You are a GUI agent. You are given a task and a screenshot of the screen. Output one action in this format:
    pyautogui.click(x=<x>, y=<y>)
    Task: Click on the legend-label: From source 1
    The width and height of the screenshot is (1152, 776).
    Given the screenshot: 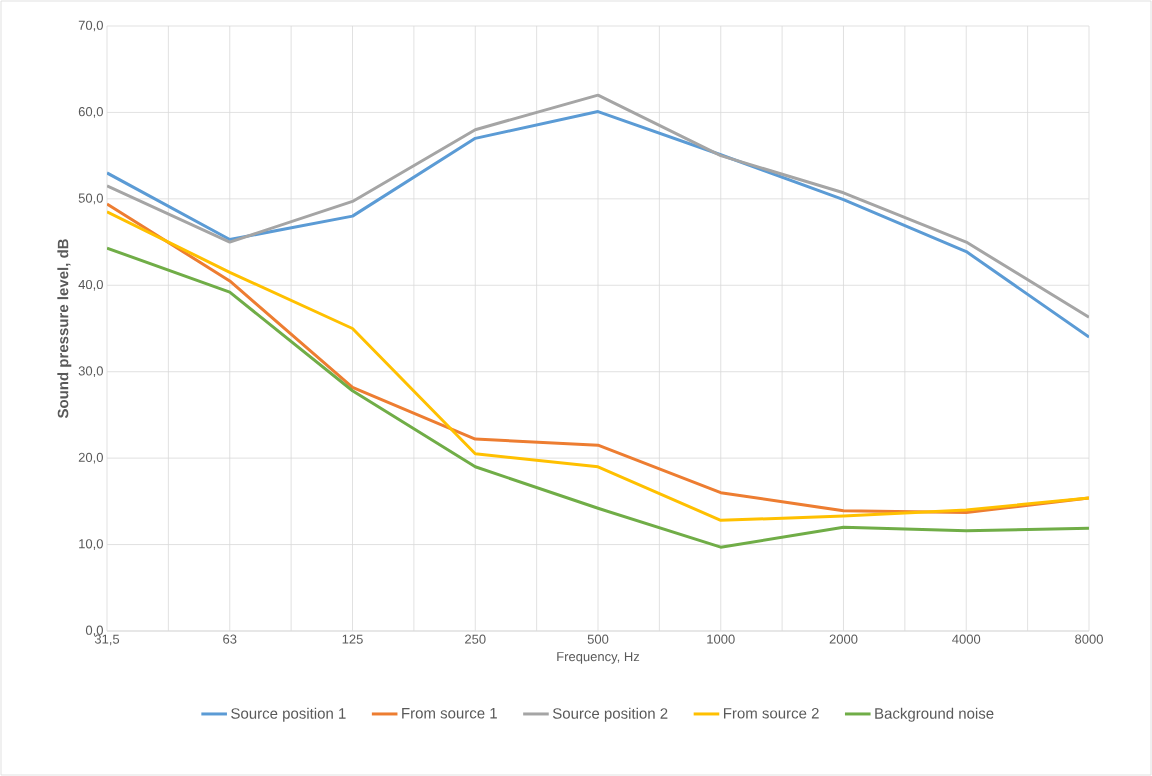 What is the action you would take?
    pyautogui.click(x=449, y=713)
    